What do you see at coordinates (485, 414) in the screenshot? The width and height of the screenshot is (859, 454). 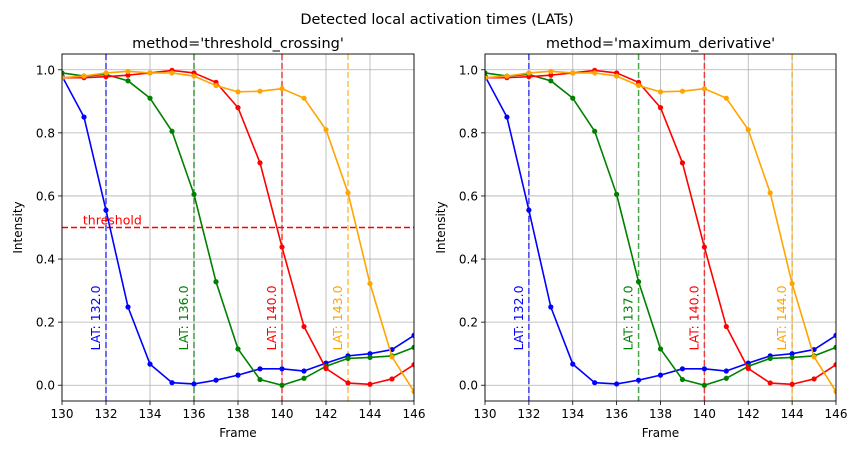 I see `x-tick-label: 130` at bounding box center [485, 414].